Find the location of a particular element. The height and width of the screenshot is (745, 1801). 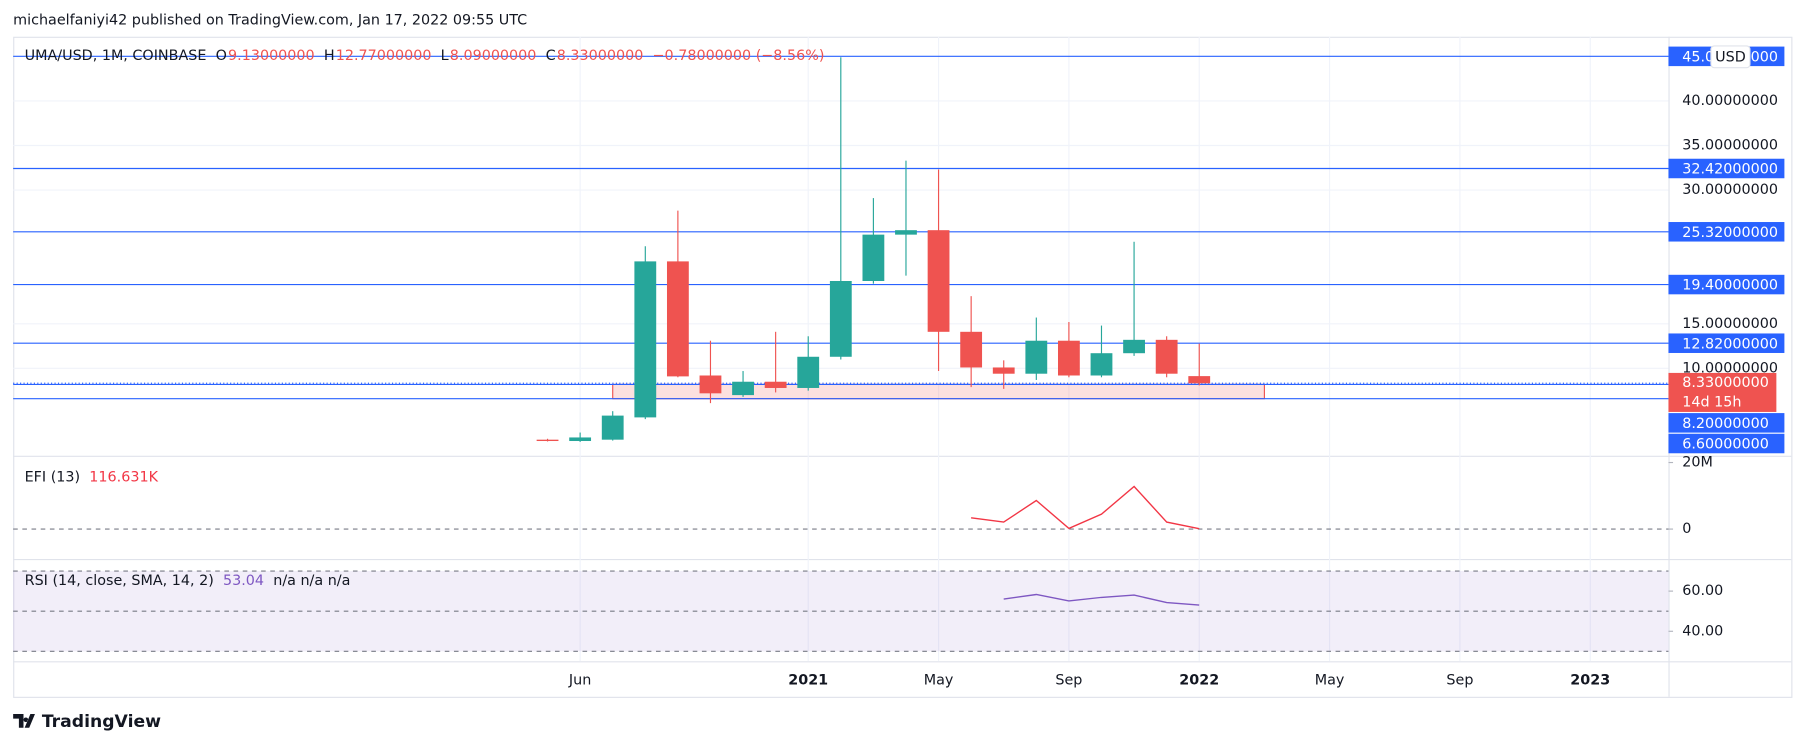

last-price-label: 8.33000000 is located at coordinates (1725, 383).